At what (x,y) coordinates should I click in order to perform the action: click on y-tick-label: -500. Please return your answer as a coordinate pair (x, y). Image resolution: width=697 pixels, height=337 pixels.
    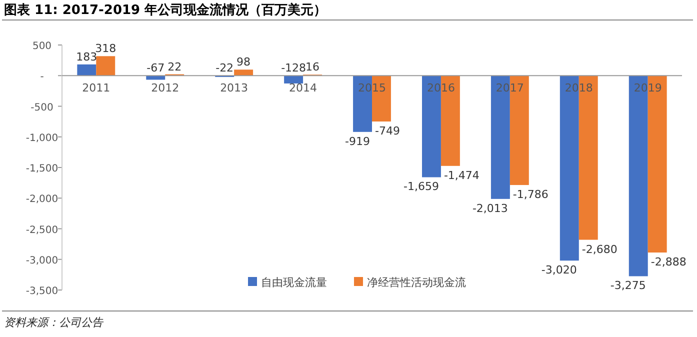
    Looking at the image, I should click on (42, 108).